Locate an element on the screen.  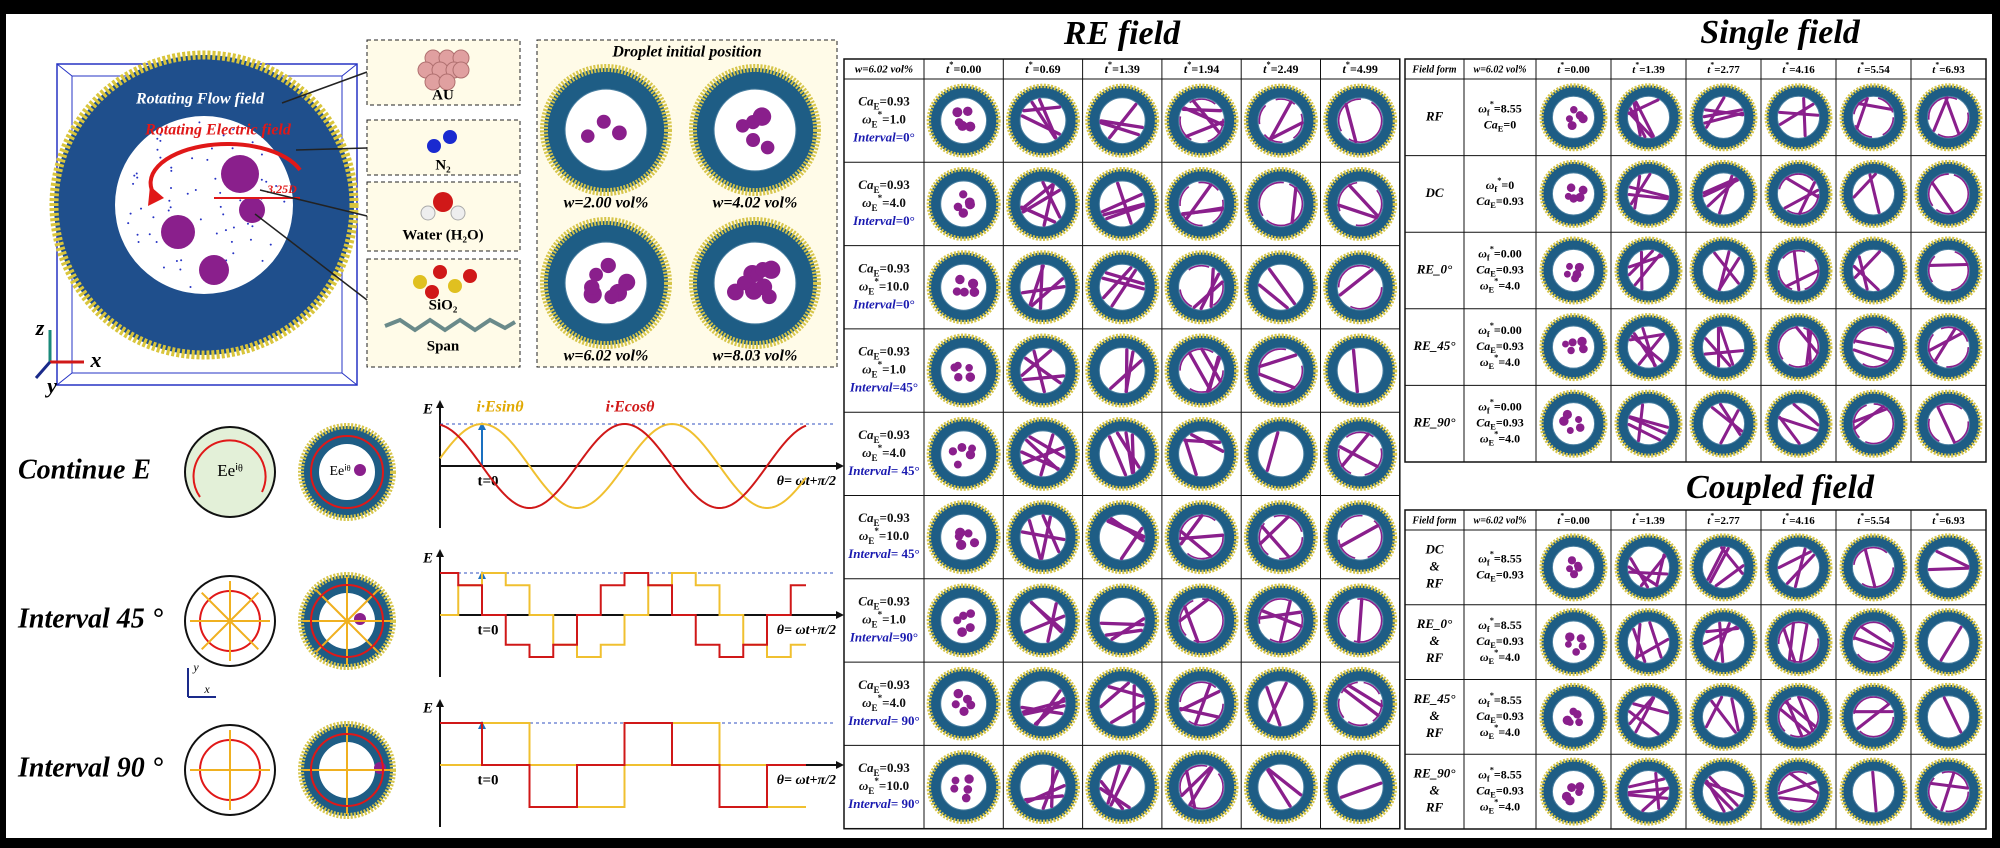
silica-atom is located at coordinates (470, 276).